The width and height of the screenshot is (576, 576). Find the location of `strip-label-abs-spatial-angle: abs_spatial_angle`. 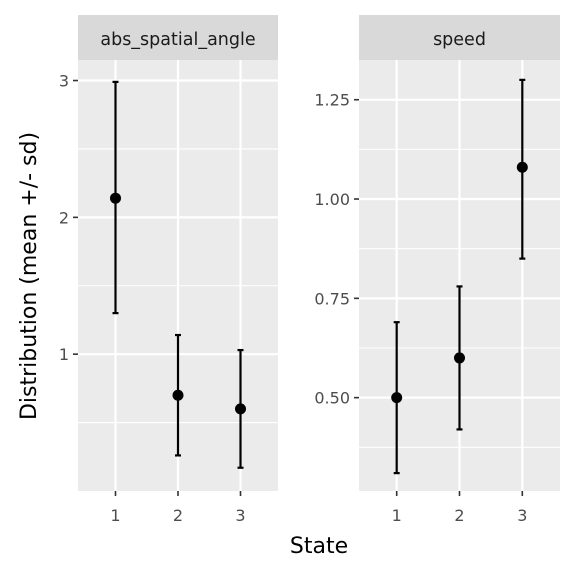

strip-label-abs-spatial-angle: abs_spatial_angle is located at coordinates (177, 40).